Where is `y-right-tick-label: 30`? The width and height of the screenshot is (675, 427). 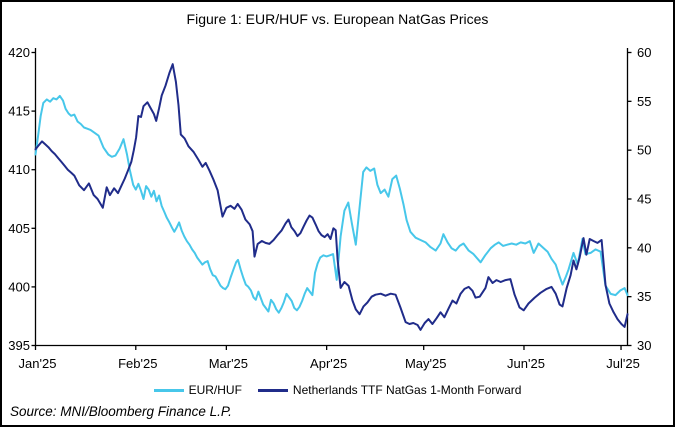
y-right-tick-label: 30 is located at coordinates (644, 345).